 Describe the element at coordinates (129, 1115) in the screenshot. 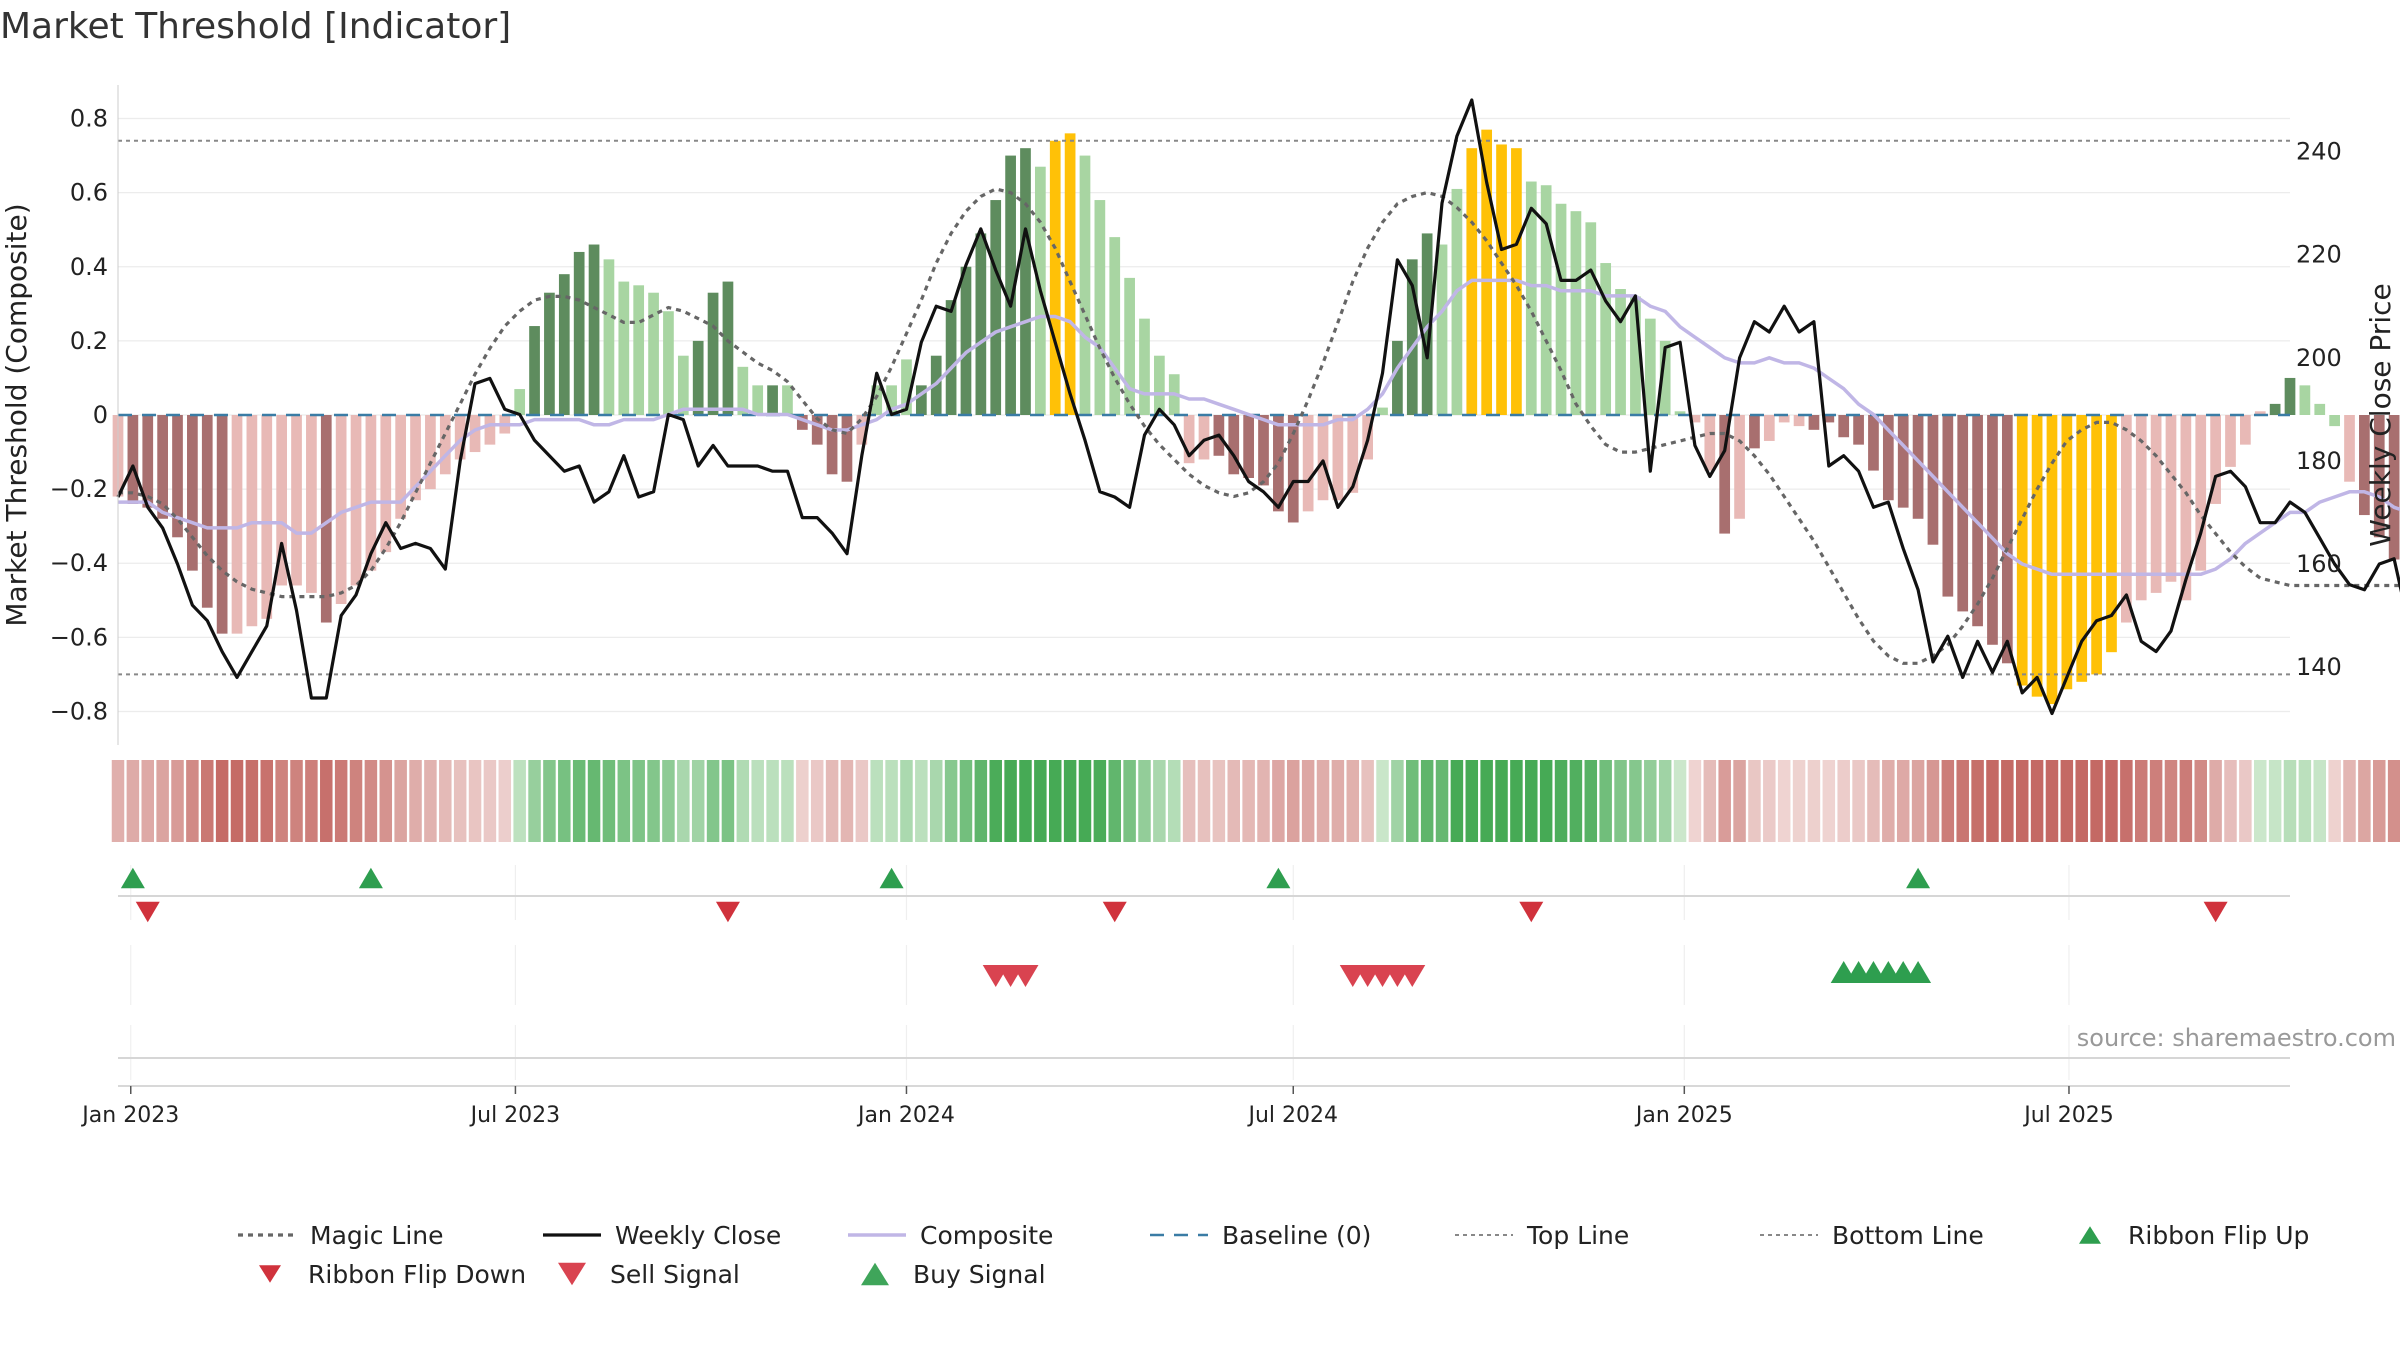

I see `x-tick-label: Jan 2023` at that location.